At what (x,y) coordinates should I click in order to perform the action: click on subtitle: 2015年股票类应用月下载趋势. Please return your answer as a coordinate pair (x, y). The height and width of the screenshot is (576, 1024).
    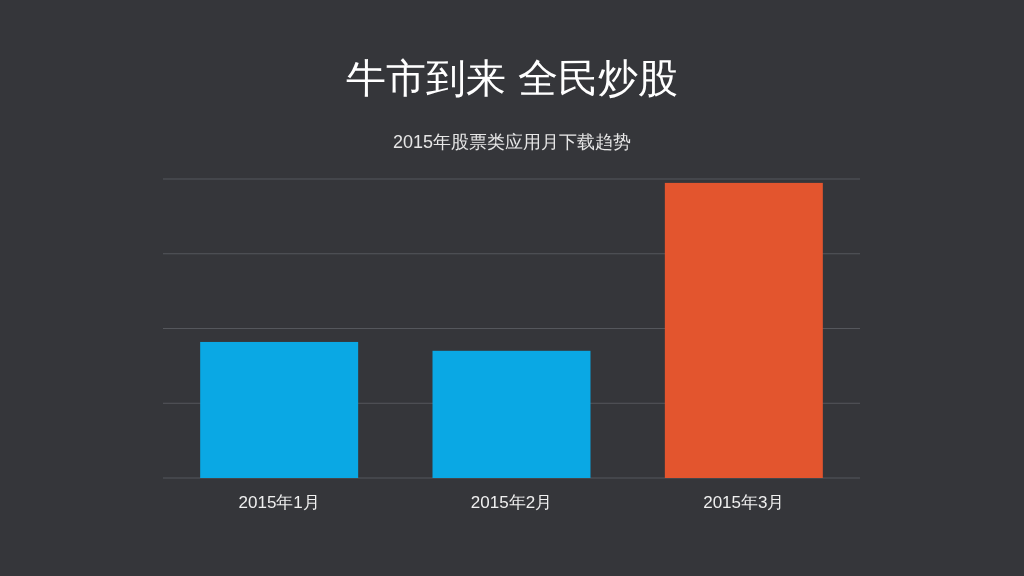
    Looking at the image, I should click on (512, 142).